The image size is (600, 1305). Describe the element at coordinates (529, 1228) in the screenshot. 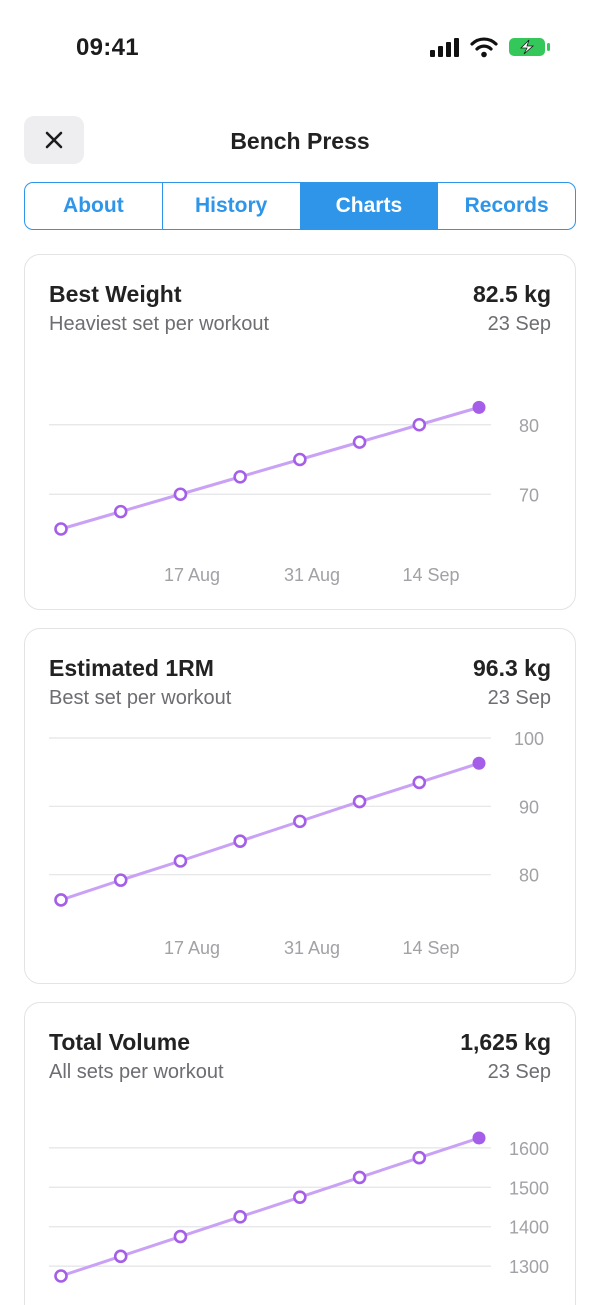

I see `y-tick-label: 1400` at that location.